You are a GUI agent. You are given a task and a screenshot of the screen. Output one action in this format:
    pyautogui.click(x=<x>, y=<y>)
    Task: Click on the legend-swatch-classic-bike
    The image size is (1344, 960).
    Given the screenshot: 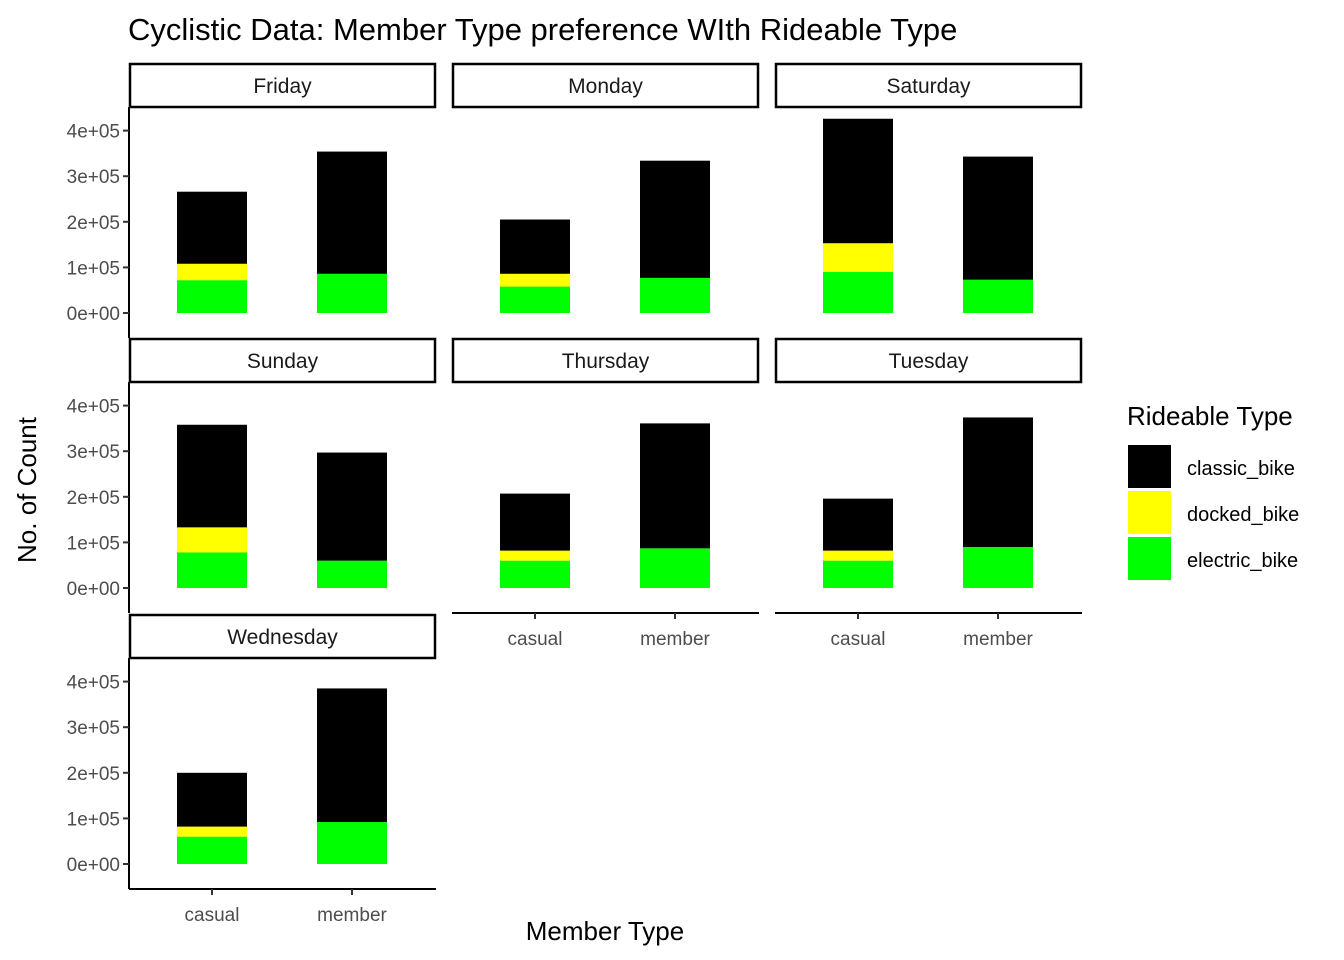 What is the action you would take?
    pyautogui.click(x=1149, y=466)
    